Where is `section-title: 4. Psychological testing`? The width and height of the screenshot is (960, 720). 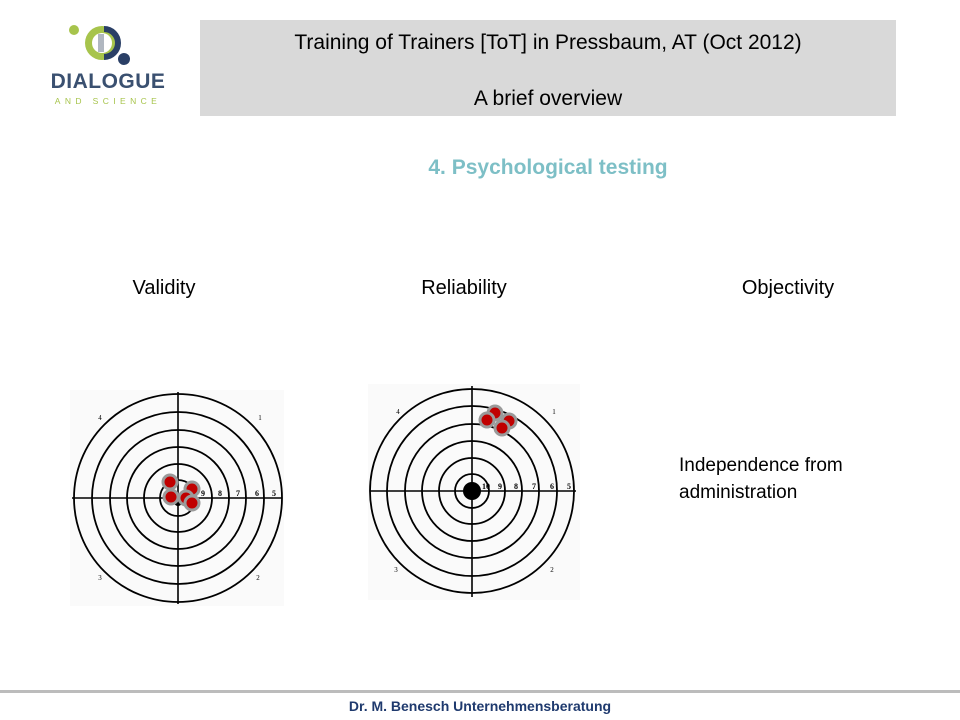
section-title: 4. Psychological testing is located at coordinates (548, 167).